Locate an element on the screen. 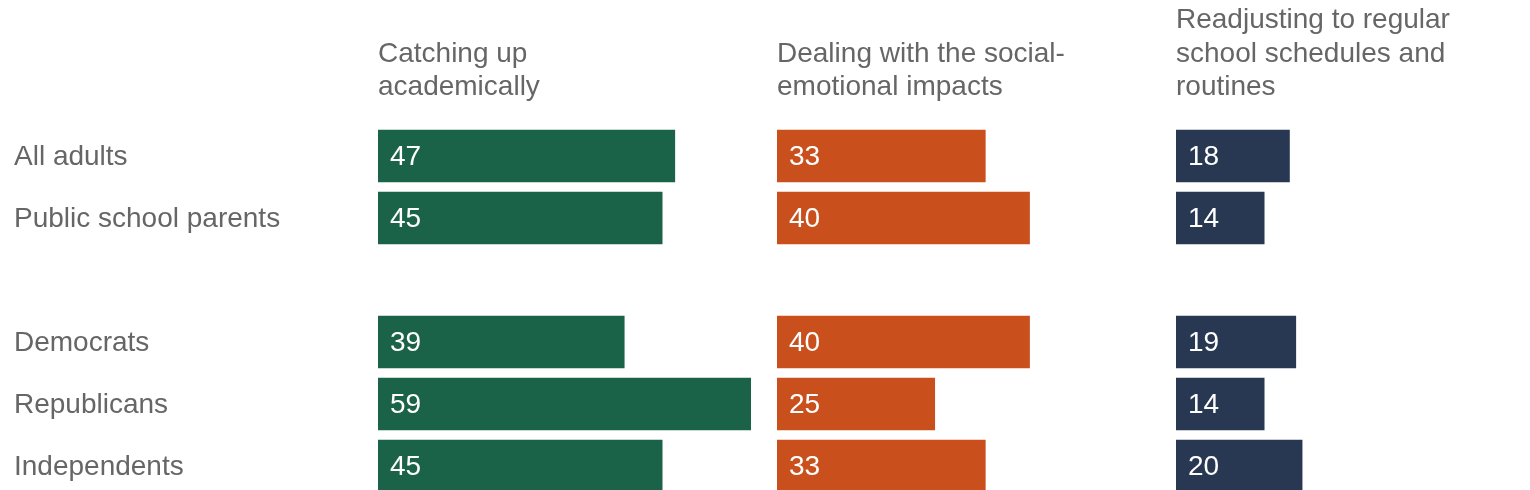 This screenshot has width=1530, height=490. data-label: 18 is located at coordinates (1204, 155).